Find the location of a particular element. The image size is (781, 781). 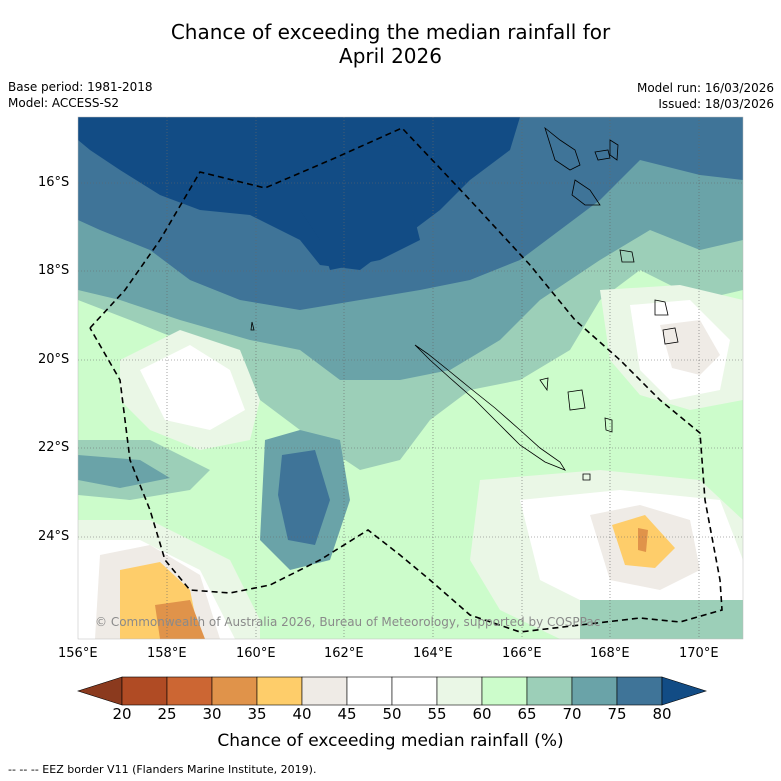

lon-label-158e: 158°E is located at coordinates (167, 653).